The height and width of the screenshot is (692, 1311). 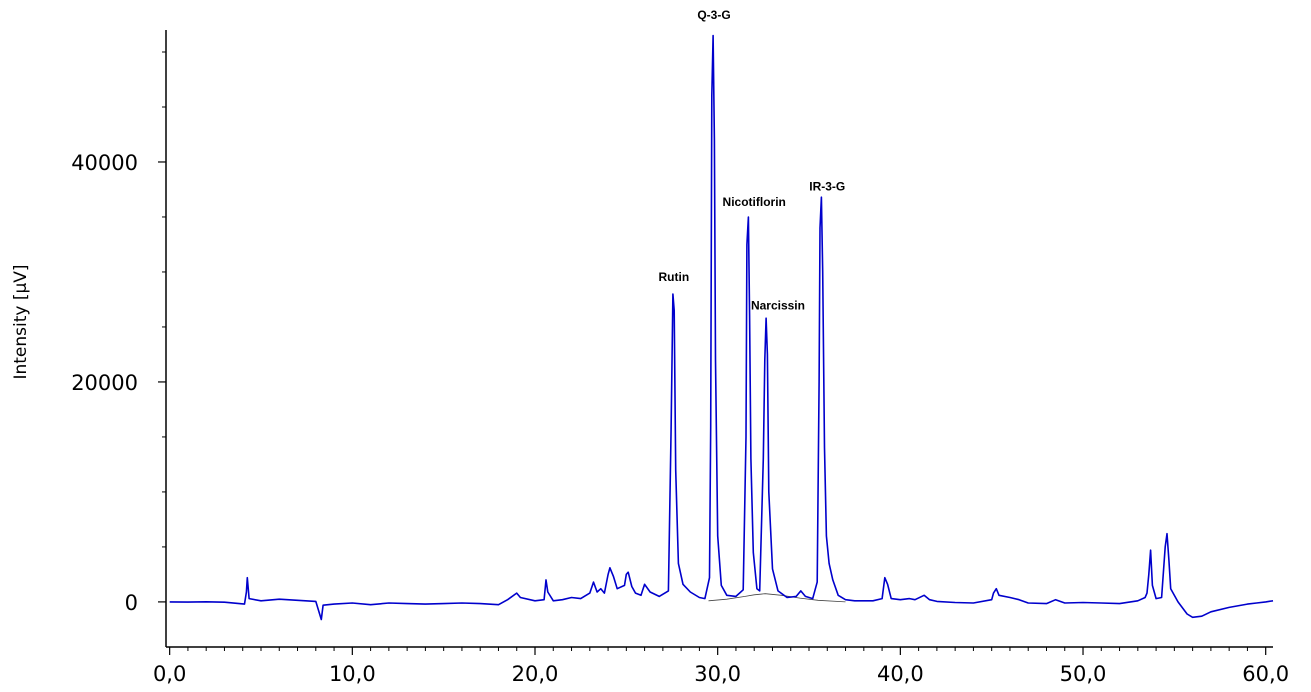 What do you see at coordinates (104, 163) in the screenshot?
I see `y-tick-label: 40000` at bounding box center [104, 163].